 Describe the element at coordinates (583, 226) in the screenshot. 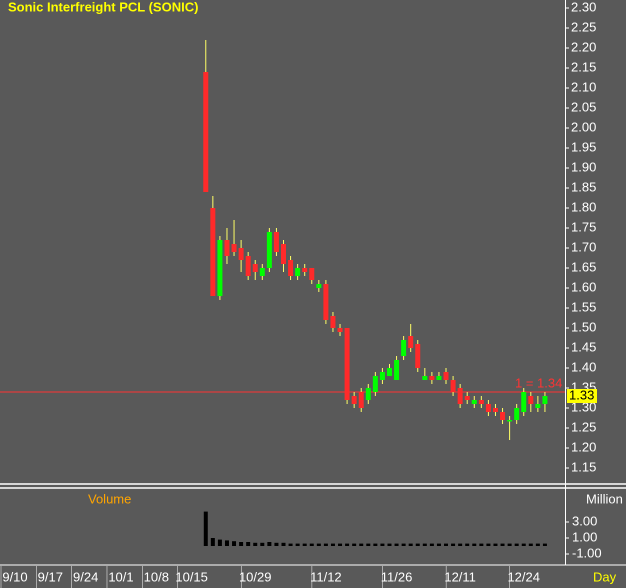

I see `y-tick-label: 1.75` at that location.